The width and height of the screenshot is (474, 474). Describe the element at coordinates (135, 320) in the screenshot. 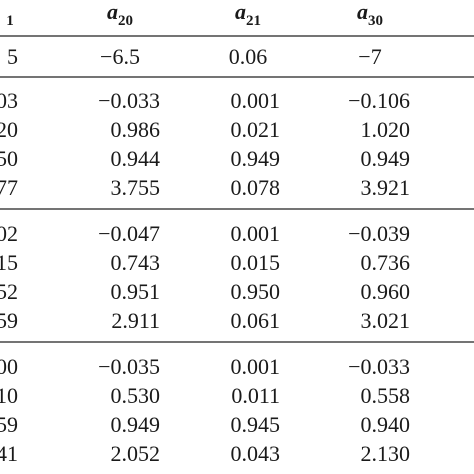

I see `table-cell: 2.911` at that location.